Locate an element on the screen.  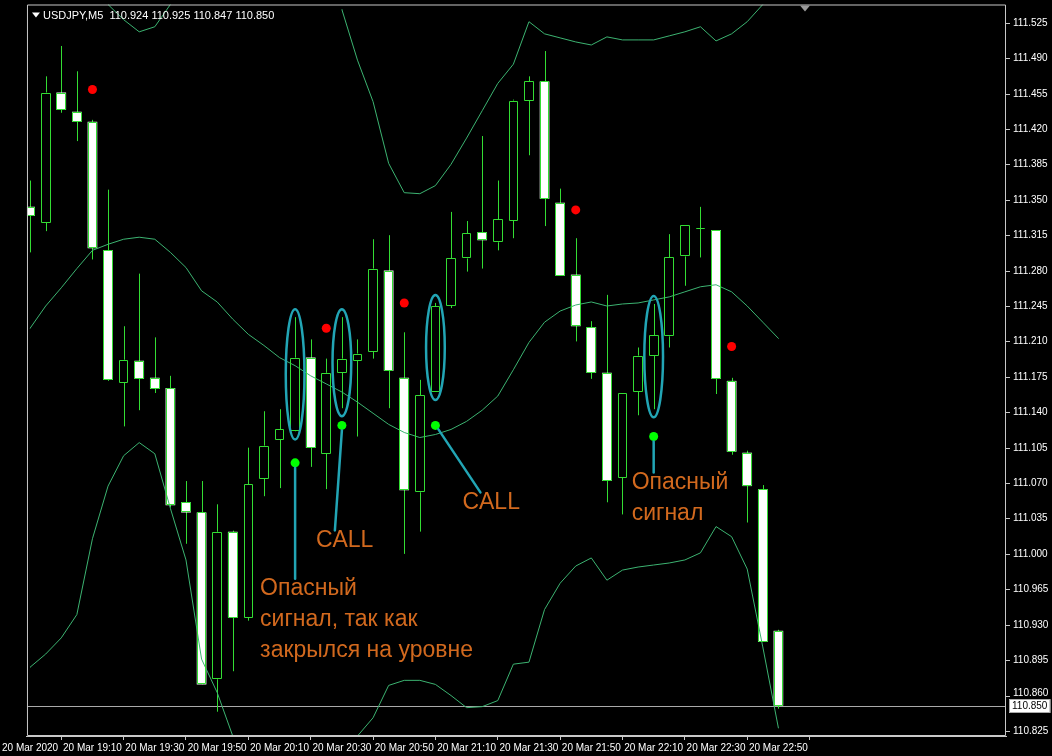
y-tick-label: 111.315 is located at coordinates (1031, 234).